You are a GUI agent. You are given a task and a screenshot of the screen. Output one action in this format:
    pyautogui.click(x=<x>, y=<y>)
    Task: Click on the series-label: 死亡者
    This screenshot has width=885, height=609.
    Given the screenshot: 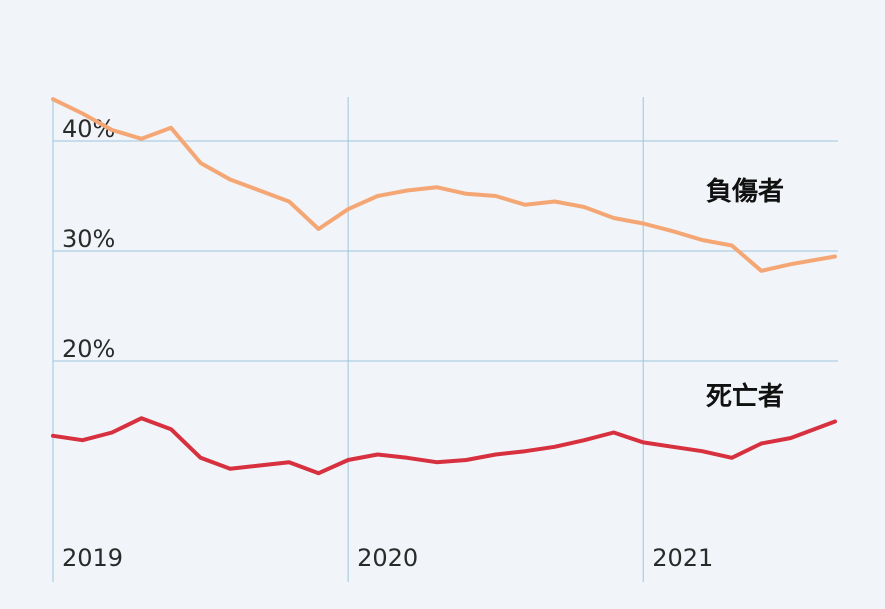 What is the action you would take?
    pyautogui.click(x=745, y=396)
    